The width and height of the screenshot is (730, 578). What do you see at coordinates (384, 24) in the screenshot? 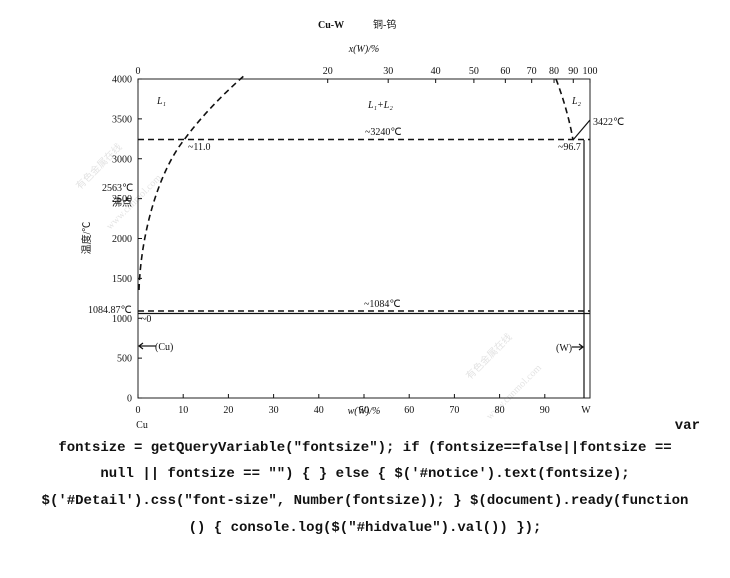
I see `title-cn: 铜-钨` at bounding box center [384, 24].